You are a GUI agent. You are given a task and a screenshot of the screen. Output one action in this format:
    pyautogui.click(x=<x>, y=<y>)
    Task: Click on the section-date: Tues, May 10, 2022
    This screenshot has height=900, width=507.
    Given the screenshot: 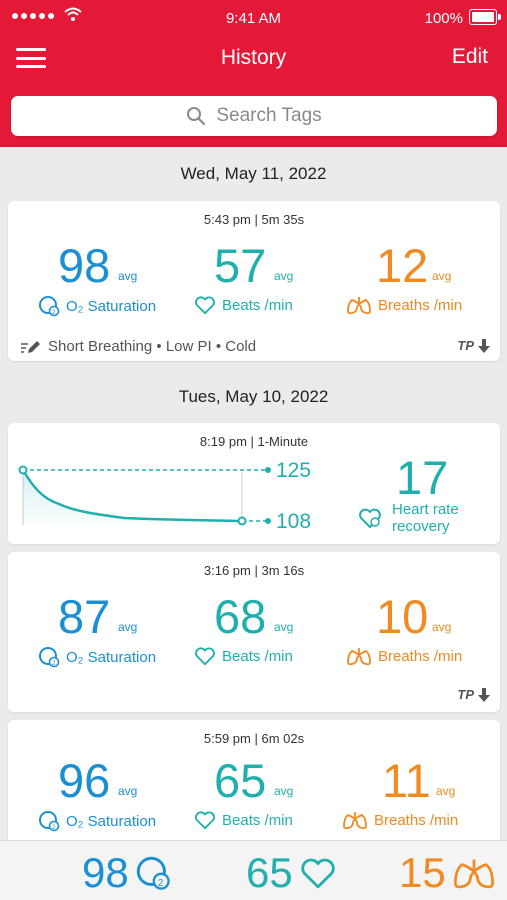 What is the action you would take?
    pyautogui.click(x=253, y=396)
    